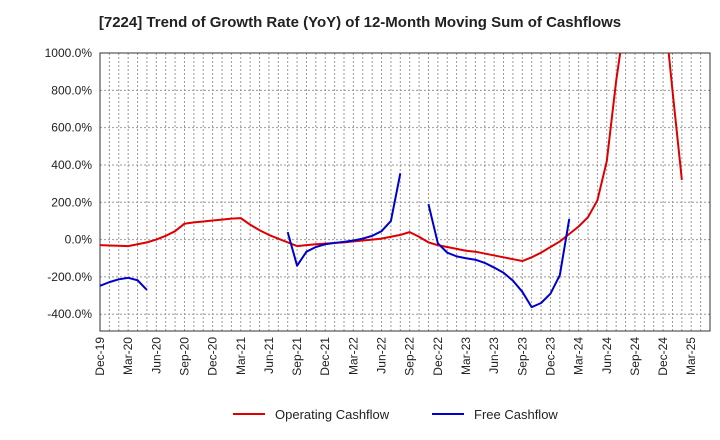 Image resolution: width=720 pixels, height=440 pixels. What do you see at coordinates (71, 165) in the screenshot?
I see `y-tick-label: 400.0%` at bounding box center [71, 165].